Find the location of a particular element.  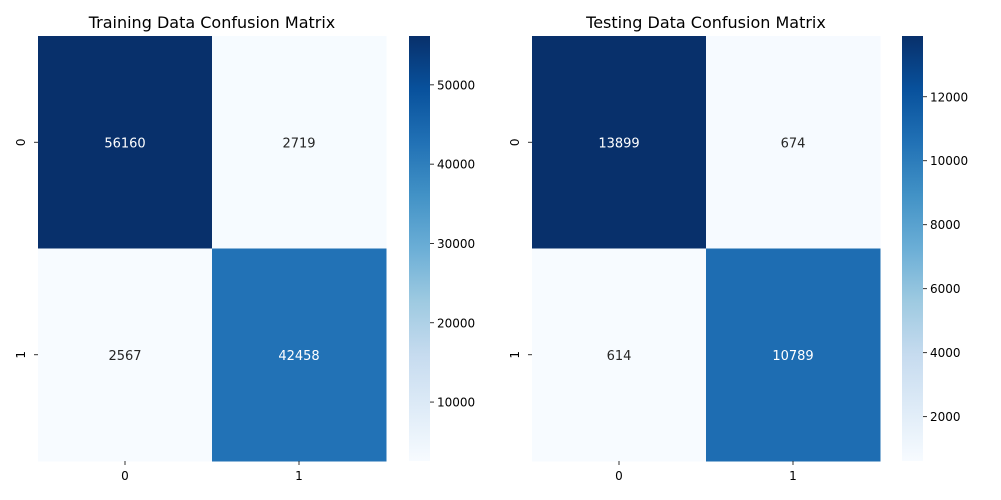

colorbar-tick-label: 8000 is located at coordinates (945, 225).